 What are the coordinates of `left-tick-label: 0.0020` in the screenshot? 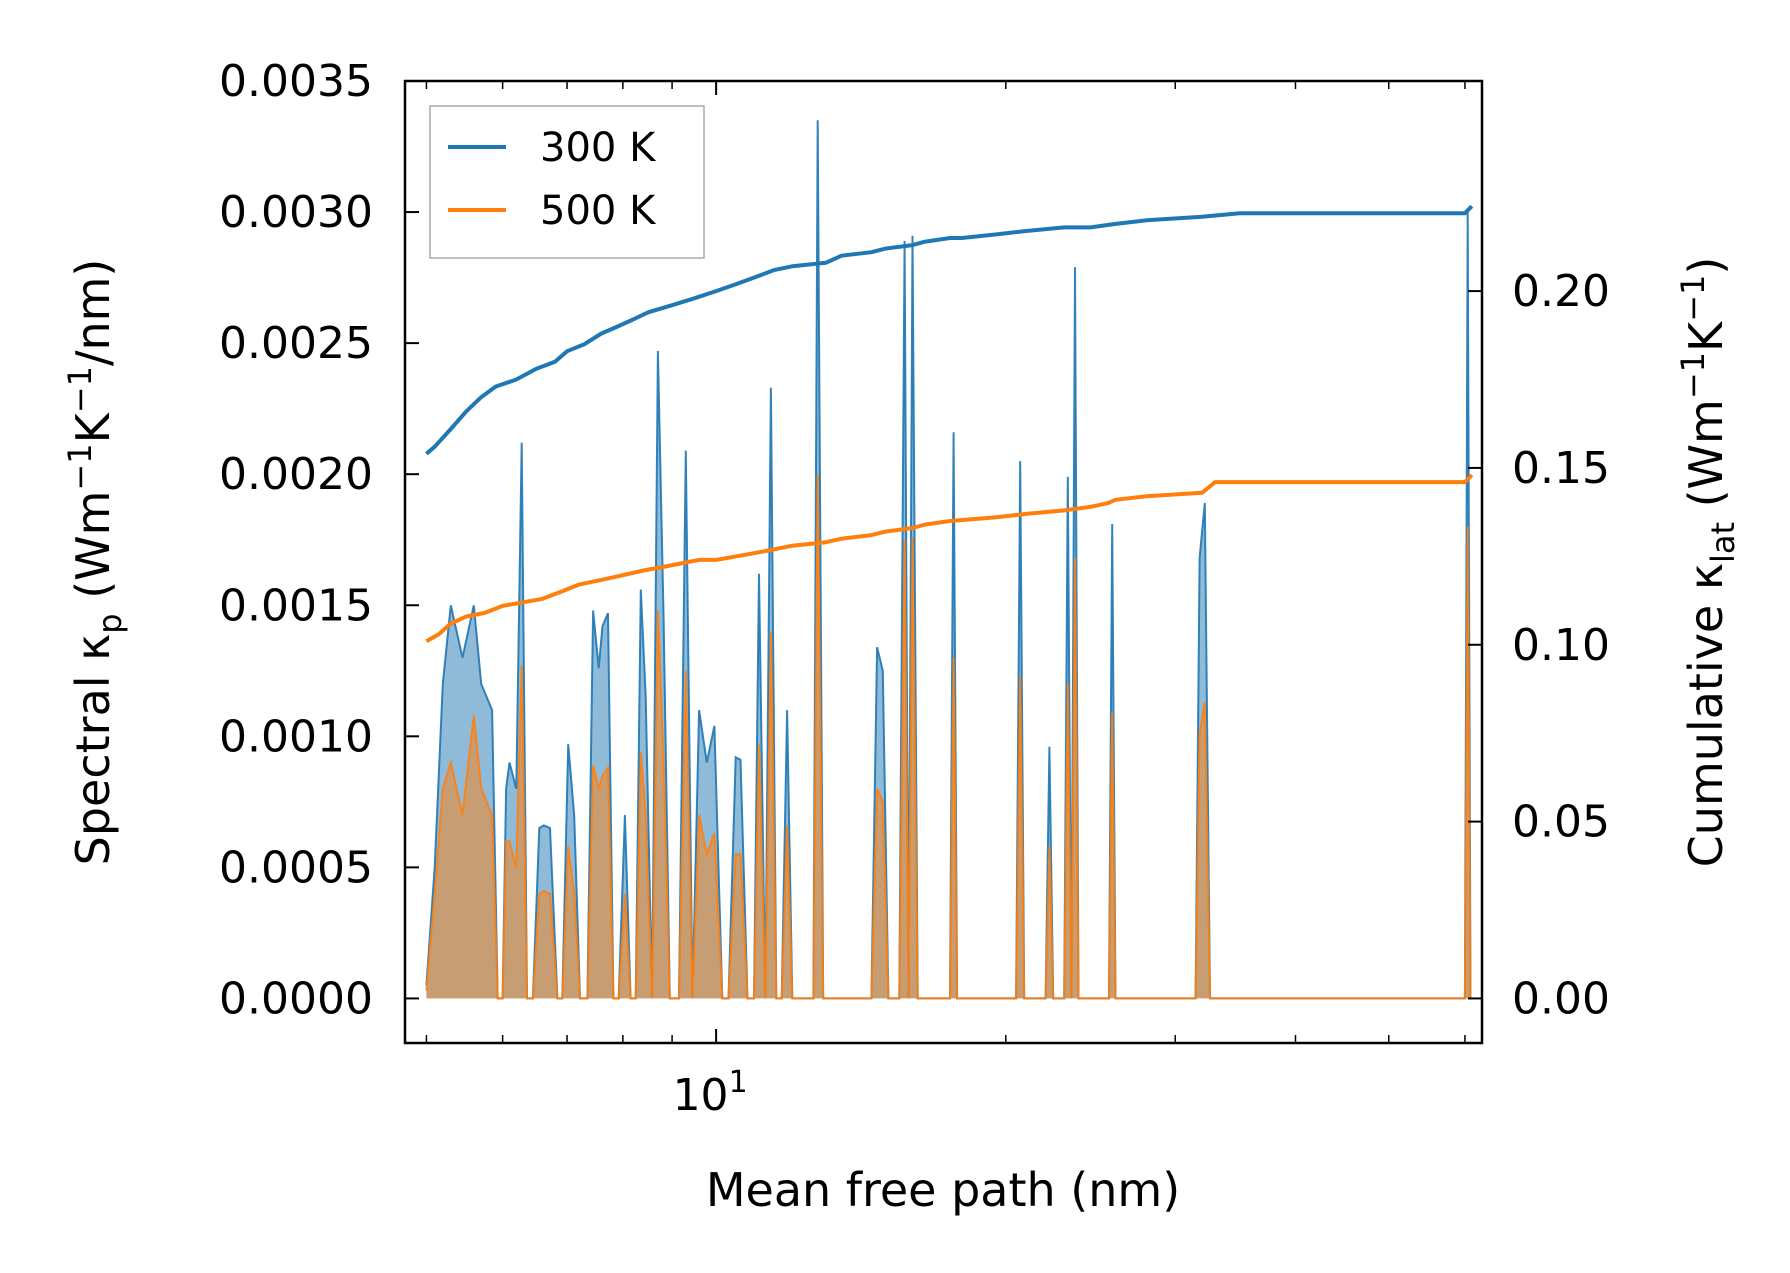 It's located at (296, 474).